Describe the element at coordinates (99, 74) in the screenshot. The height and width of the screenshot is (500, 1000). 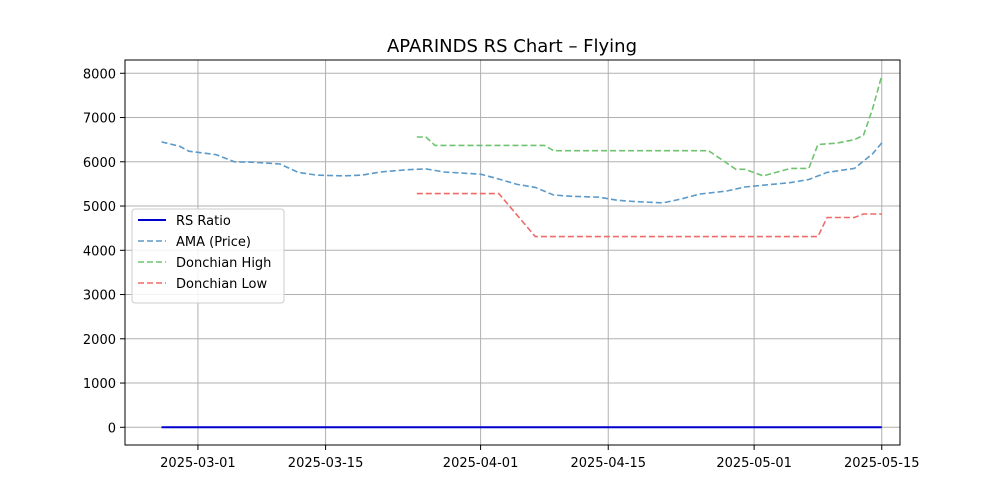
I see `y-tick-label: 8000` at that location.